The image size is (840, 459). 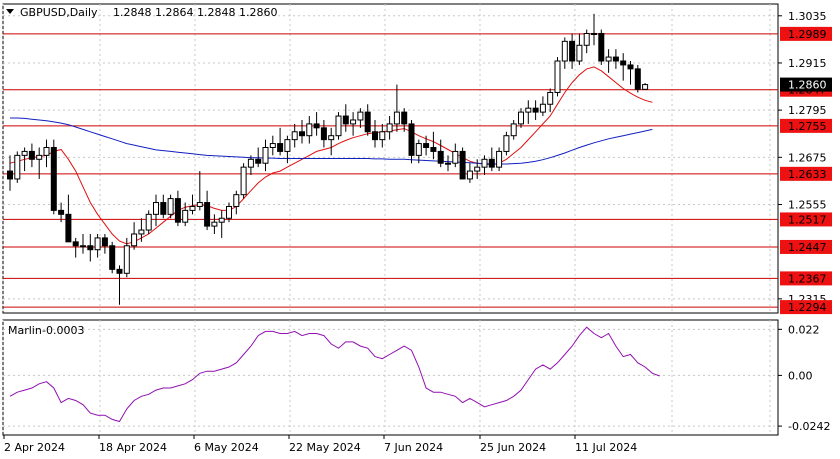 I want to click on level-price-label: 1.2447, so click(x=807, y=247).